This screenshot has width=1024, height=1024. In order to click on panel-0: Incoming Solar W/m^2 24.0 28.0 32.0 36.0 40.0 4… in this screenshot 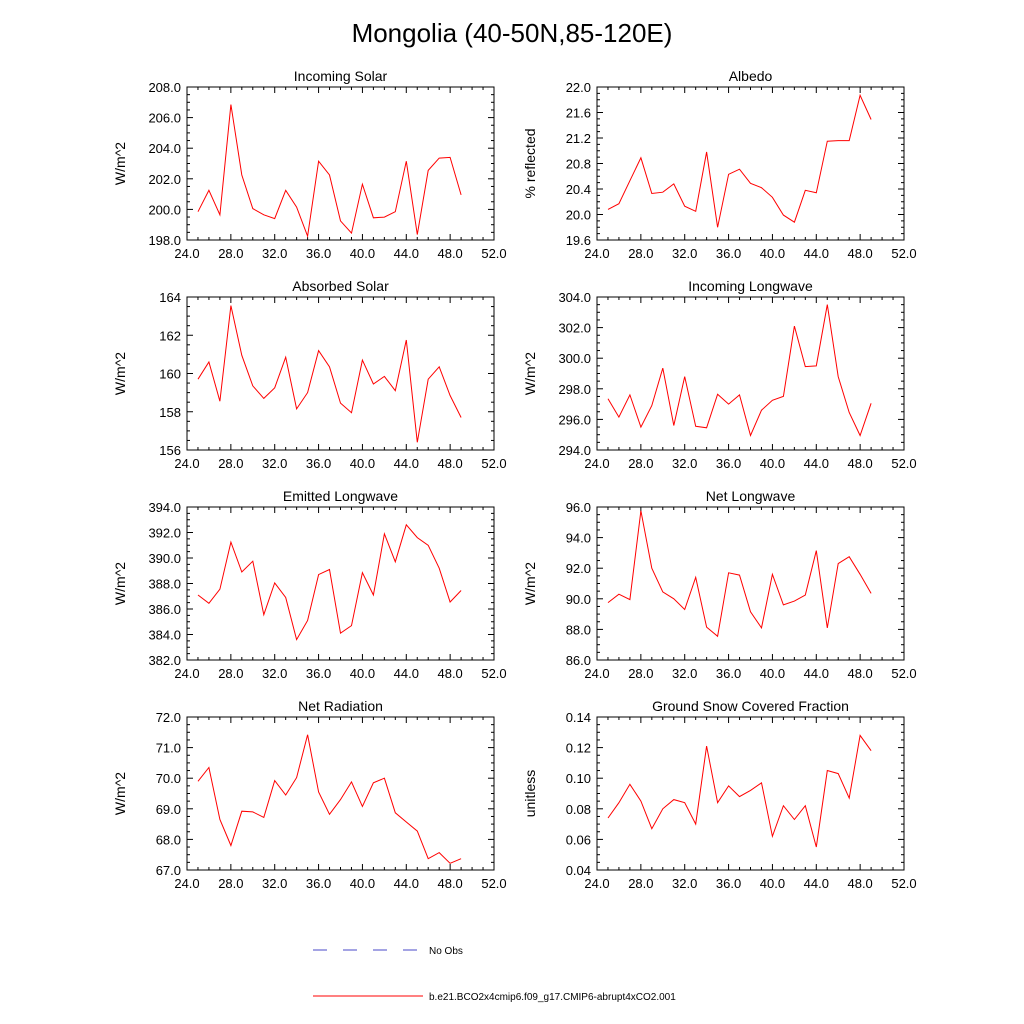, I will do `click(309, 164)`.